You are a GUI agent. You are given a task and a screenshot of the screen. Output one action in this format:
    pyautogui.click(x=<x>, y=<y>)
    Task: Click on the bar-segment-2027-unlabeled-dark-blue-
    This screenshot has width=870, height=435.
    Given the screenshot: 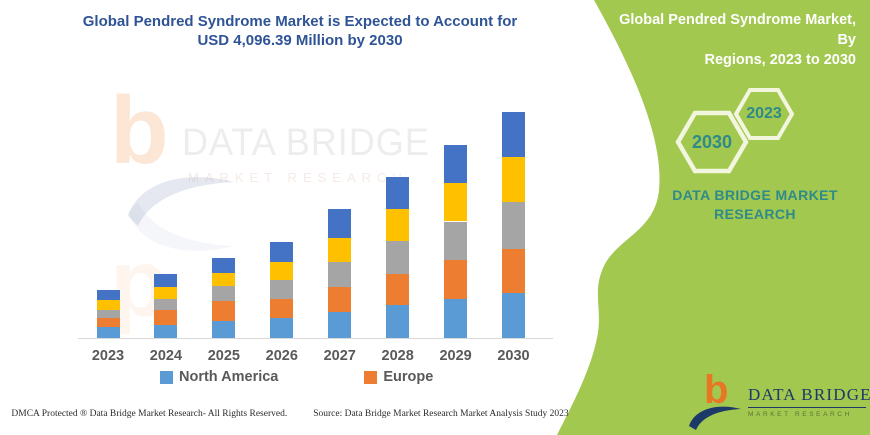 What is the action you would take?
    pyautogui.click(x=340, y=223)
    